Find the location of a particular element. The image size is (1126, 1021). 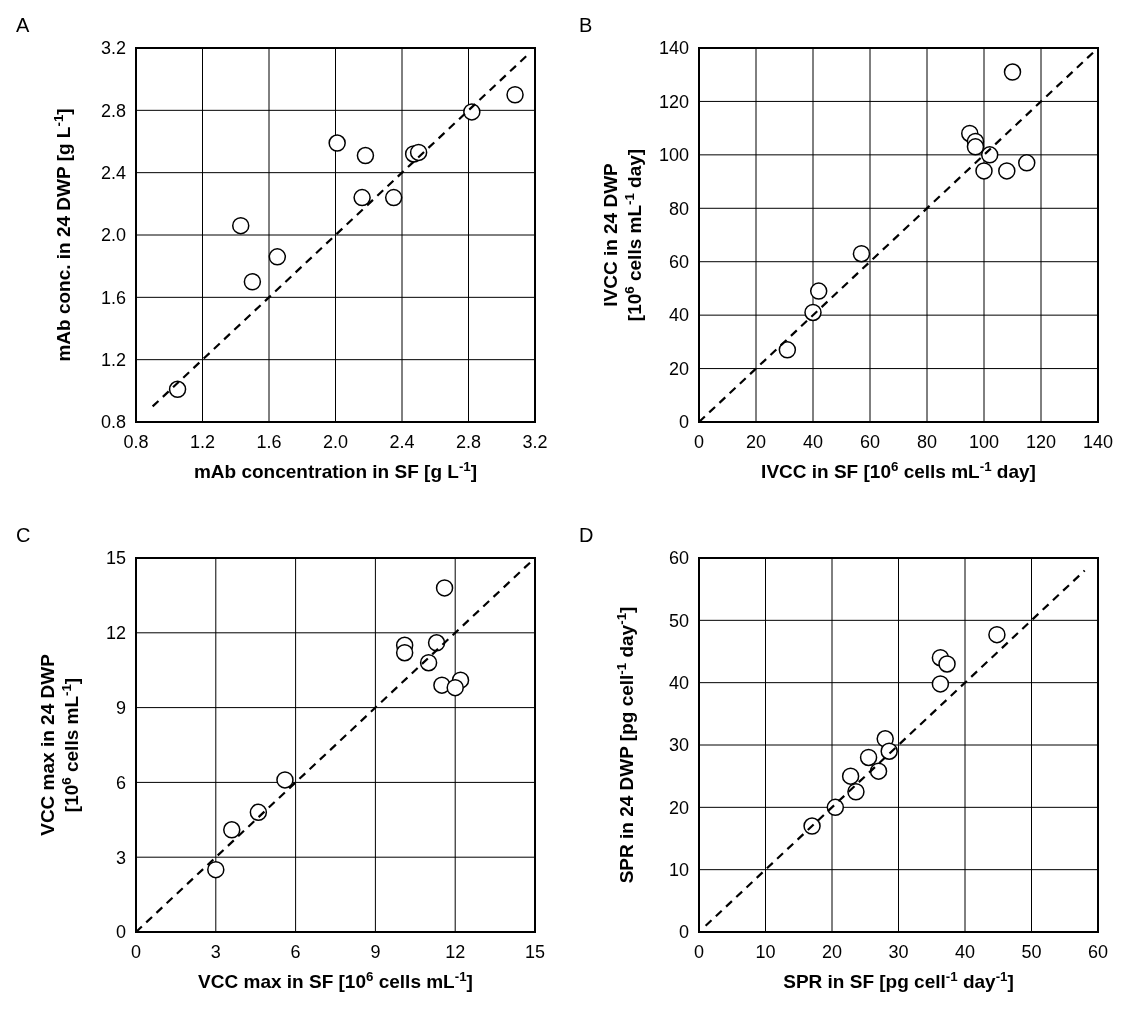

y-tick-label: 3.2 is located at coordinates (113, 48).